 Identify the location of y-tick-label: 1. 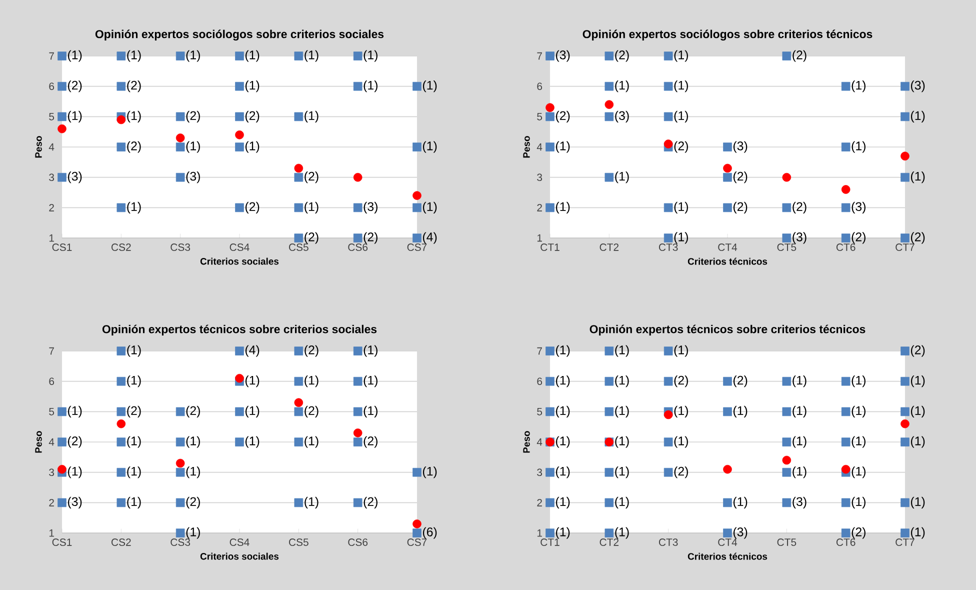
(539, 238).